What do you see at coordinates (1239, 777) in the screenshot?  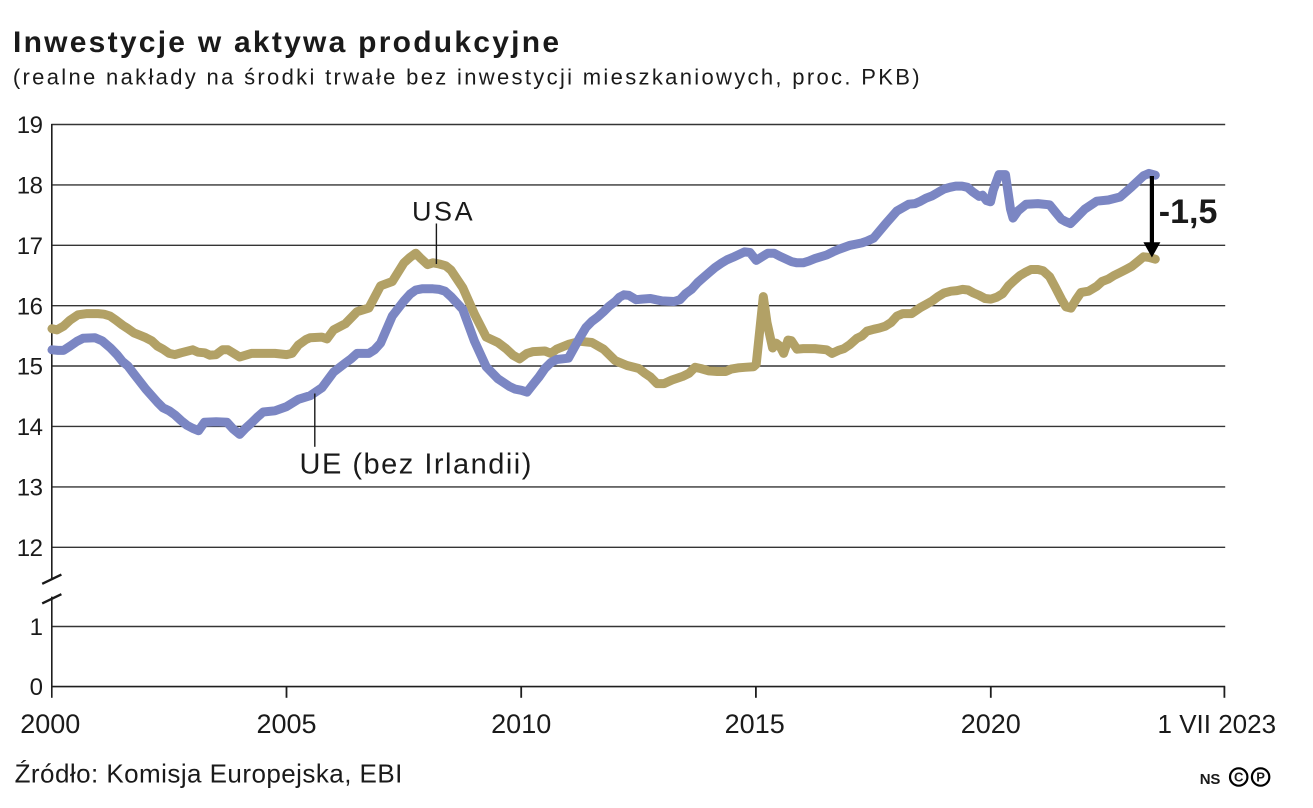 I see `svg-text: C` at bounding box center [1239, 777].